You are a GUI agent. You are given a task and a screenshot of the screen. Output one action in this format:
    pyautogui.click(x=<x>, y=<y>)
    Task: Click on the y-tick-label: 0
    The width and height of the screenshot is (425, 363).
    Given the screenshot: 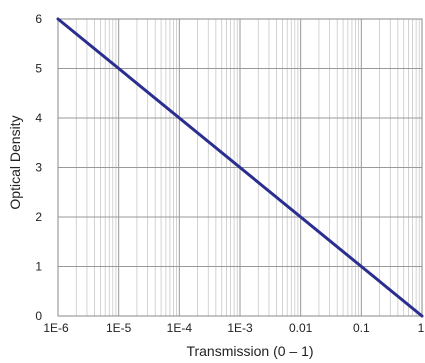 What is the action you would take?
    pyautogui.click(x=38, y=316)
    